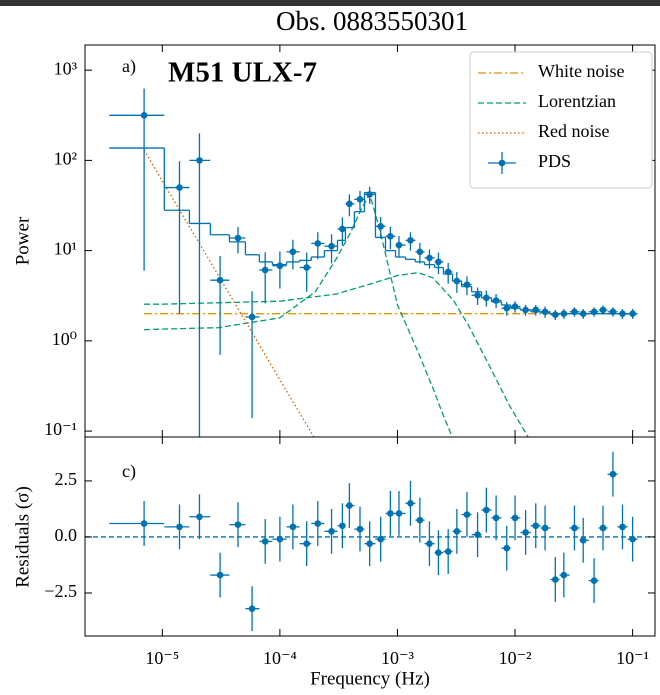  Describe the element at coordinates (129, 66) in the screenshot. I see `panel-label: a)` at that location.